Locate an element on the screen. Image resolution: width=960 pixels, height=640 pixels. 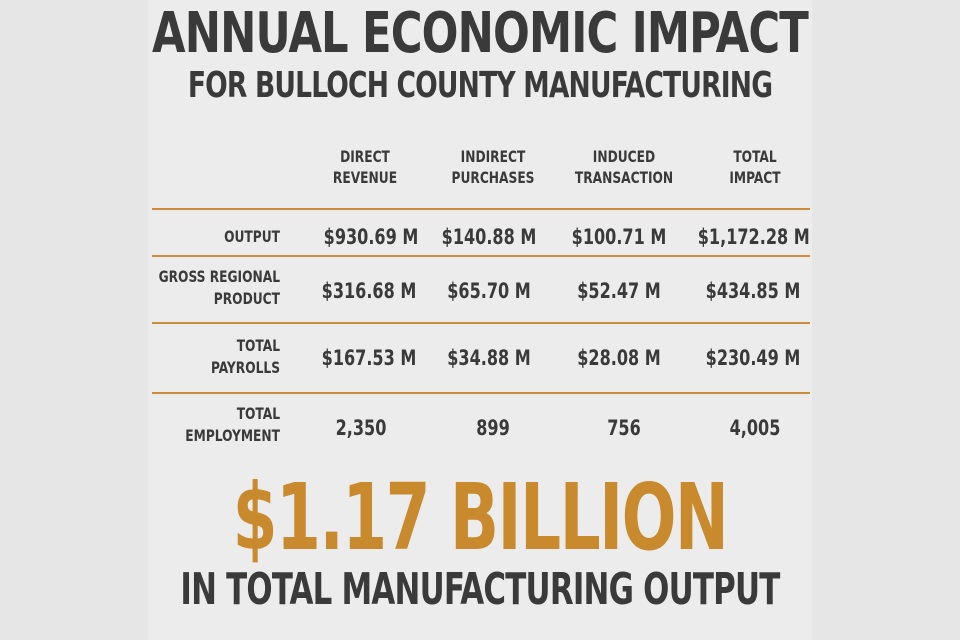
table-cell: $34.88 M is located at coordinates (489, 358).